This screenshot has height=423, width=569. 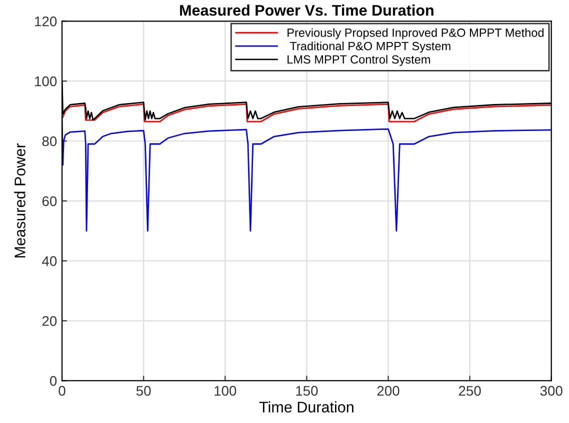 I want to click on y-tick-label: 120, so click(x=46, y=21).